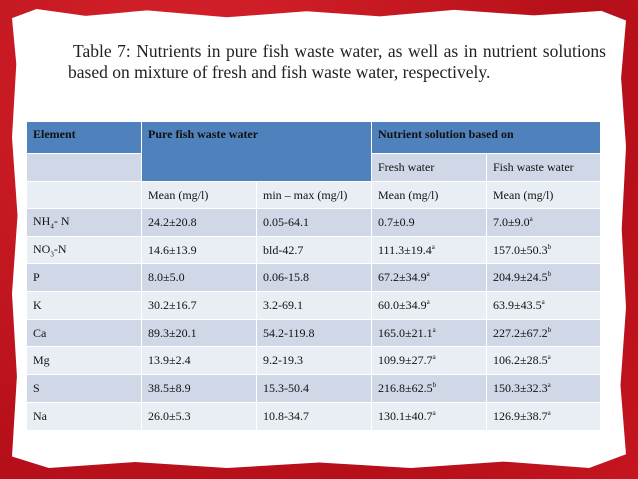  I want to click on data-cell: bld-42.7, so click(314, 250).